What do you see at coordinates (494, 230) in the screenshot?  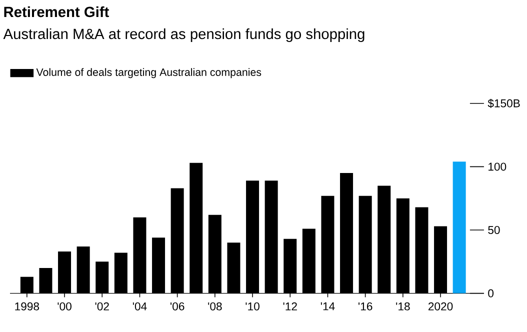 I see `y-tick-label: 50` at bounding box center [494, 230].